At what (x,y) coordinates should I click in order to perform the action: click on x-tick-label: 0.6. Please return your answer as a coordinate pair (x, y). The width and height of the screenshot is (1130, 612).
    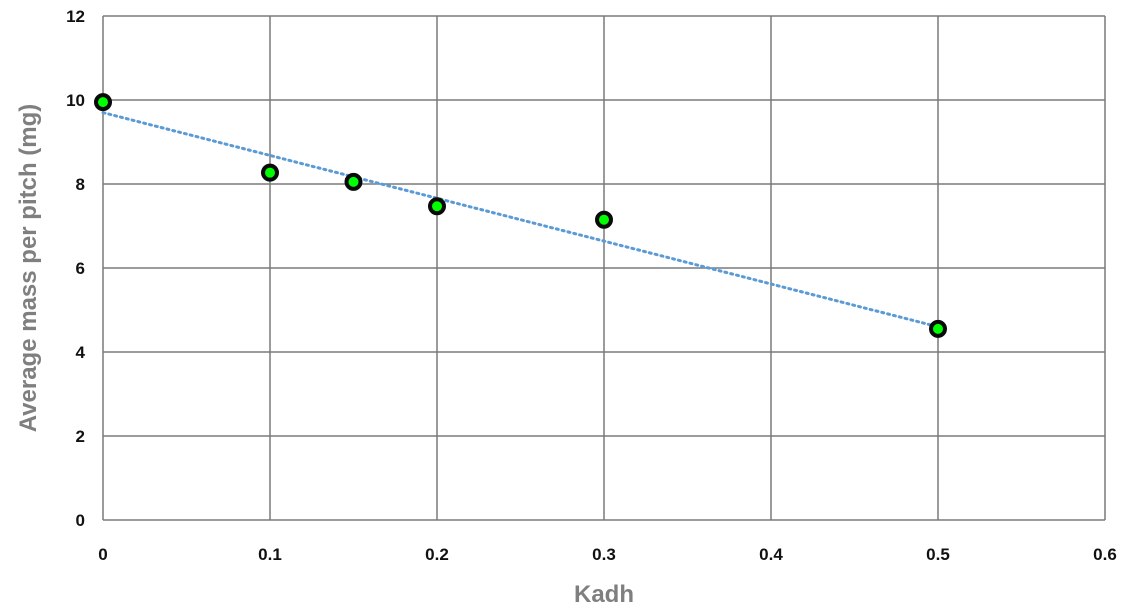
    Looking at the image, I should click on (1105, 554).